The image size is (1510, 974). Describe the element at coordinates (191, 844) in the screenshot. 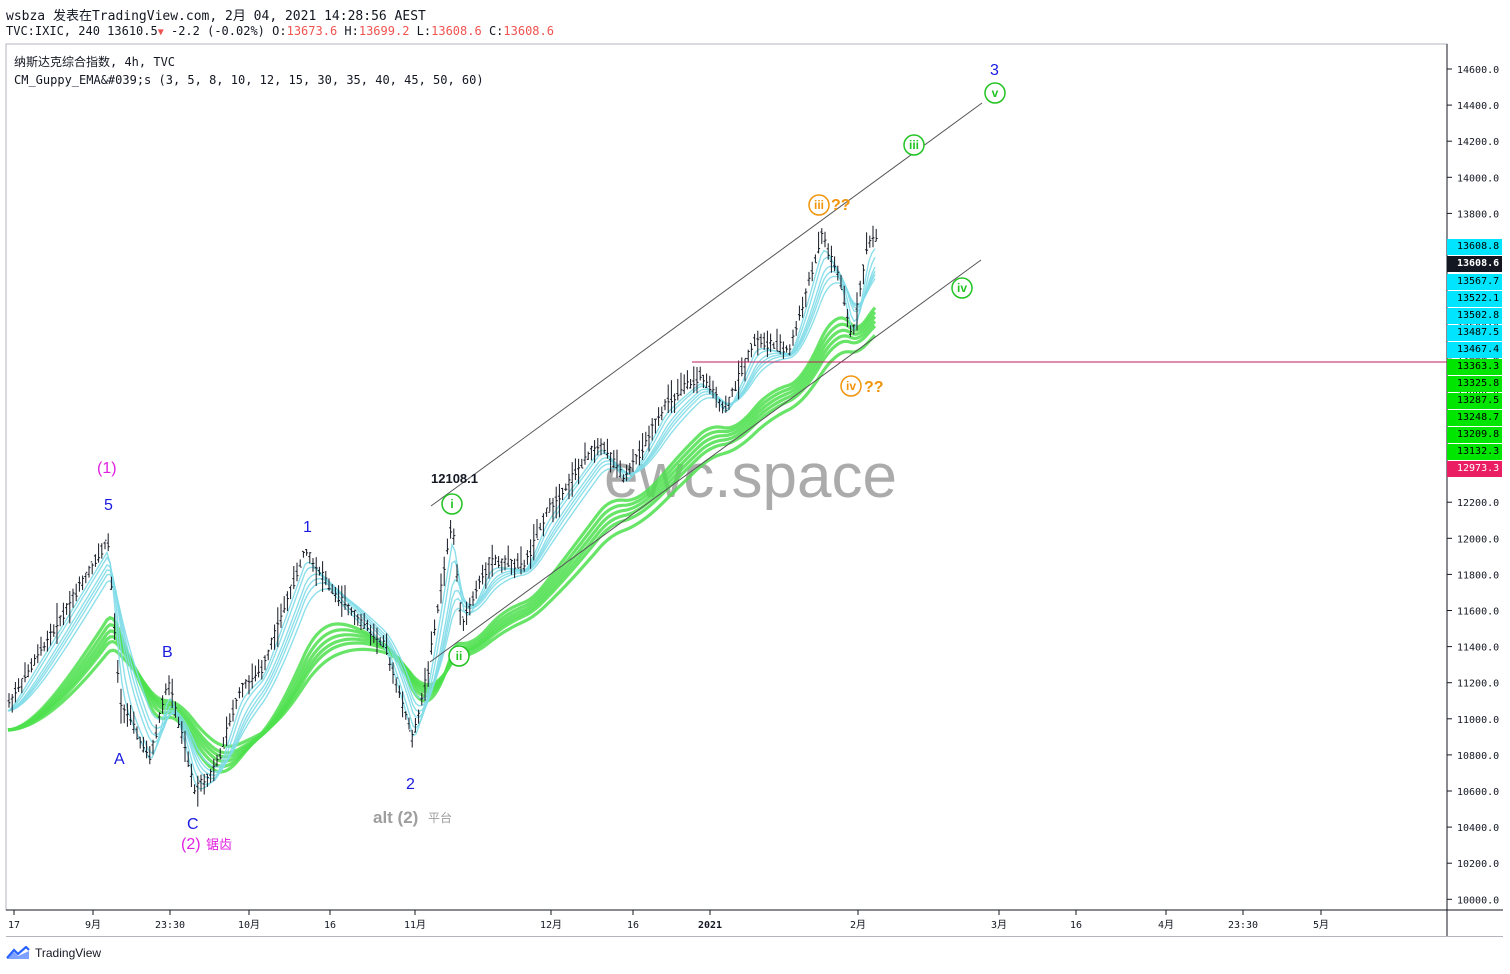

I see `wave-2-zigzag-label: (2)` at that location.